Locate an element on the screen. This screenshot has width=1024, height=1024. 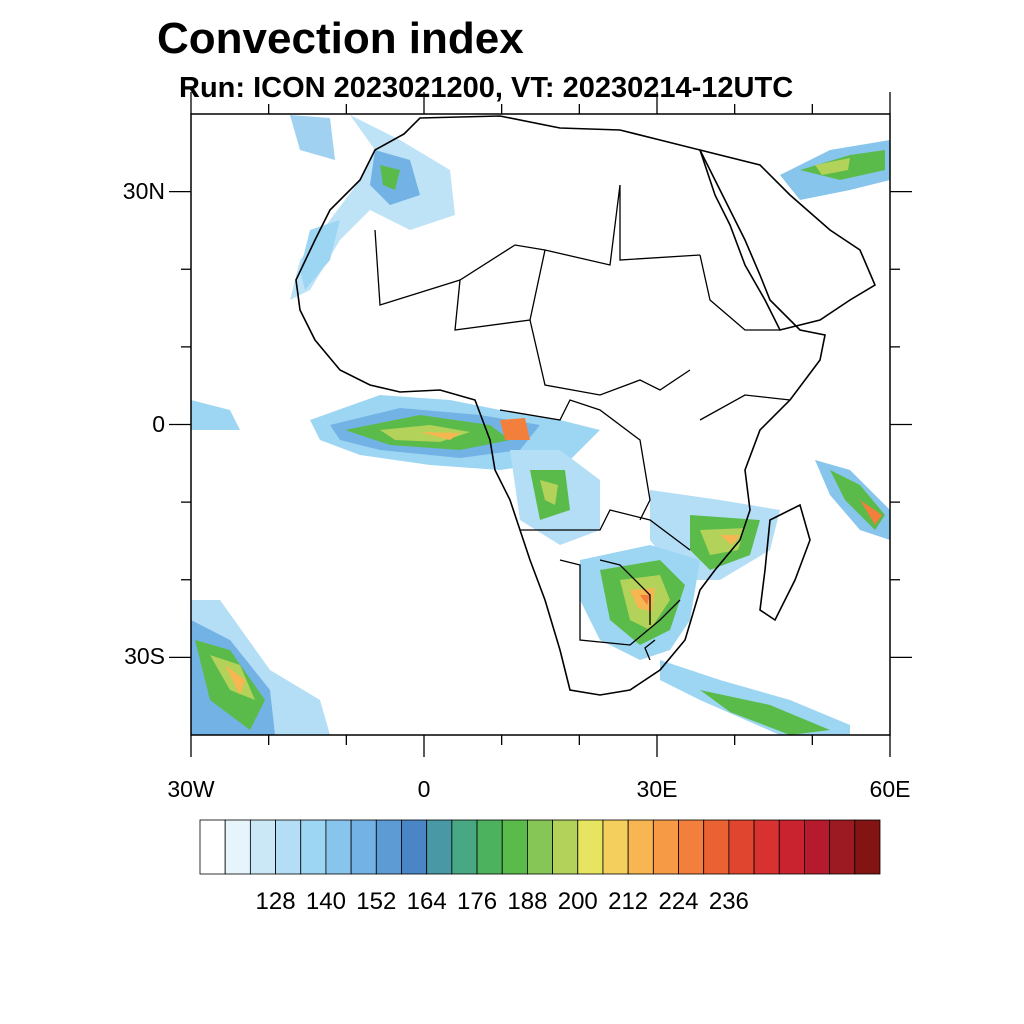
colorbar-label: 236 is located at coordinates (728, 901).